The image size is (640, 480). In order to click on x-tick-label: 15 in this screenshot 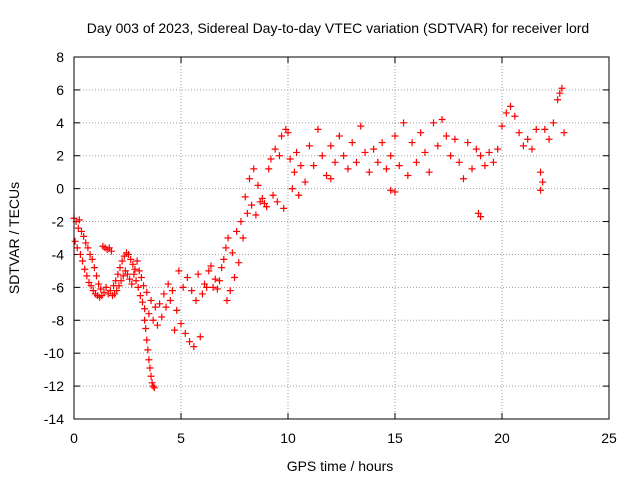, I will do `click(395, 438)`.